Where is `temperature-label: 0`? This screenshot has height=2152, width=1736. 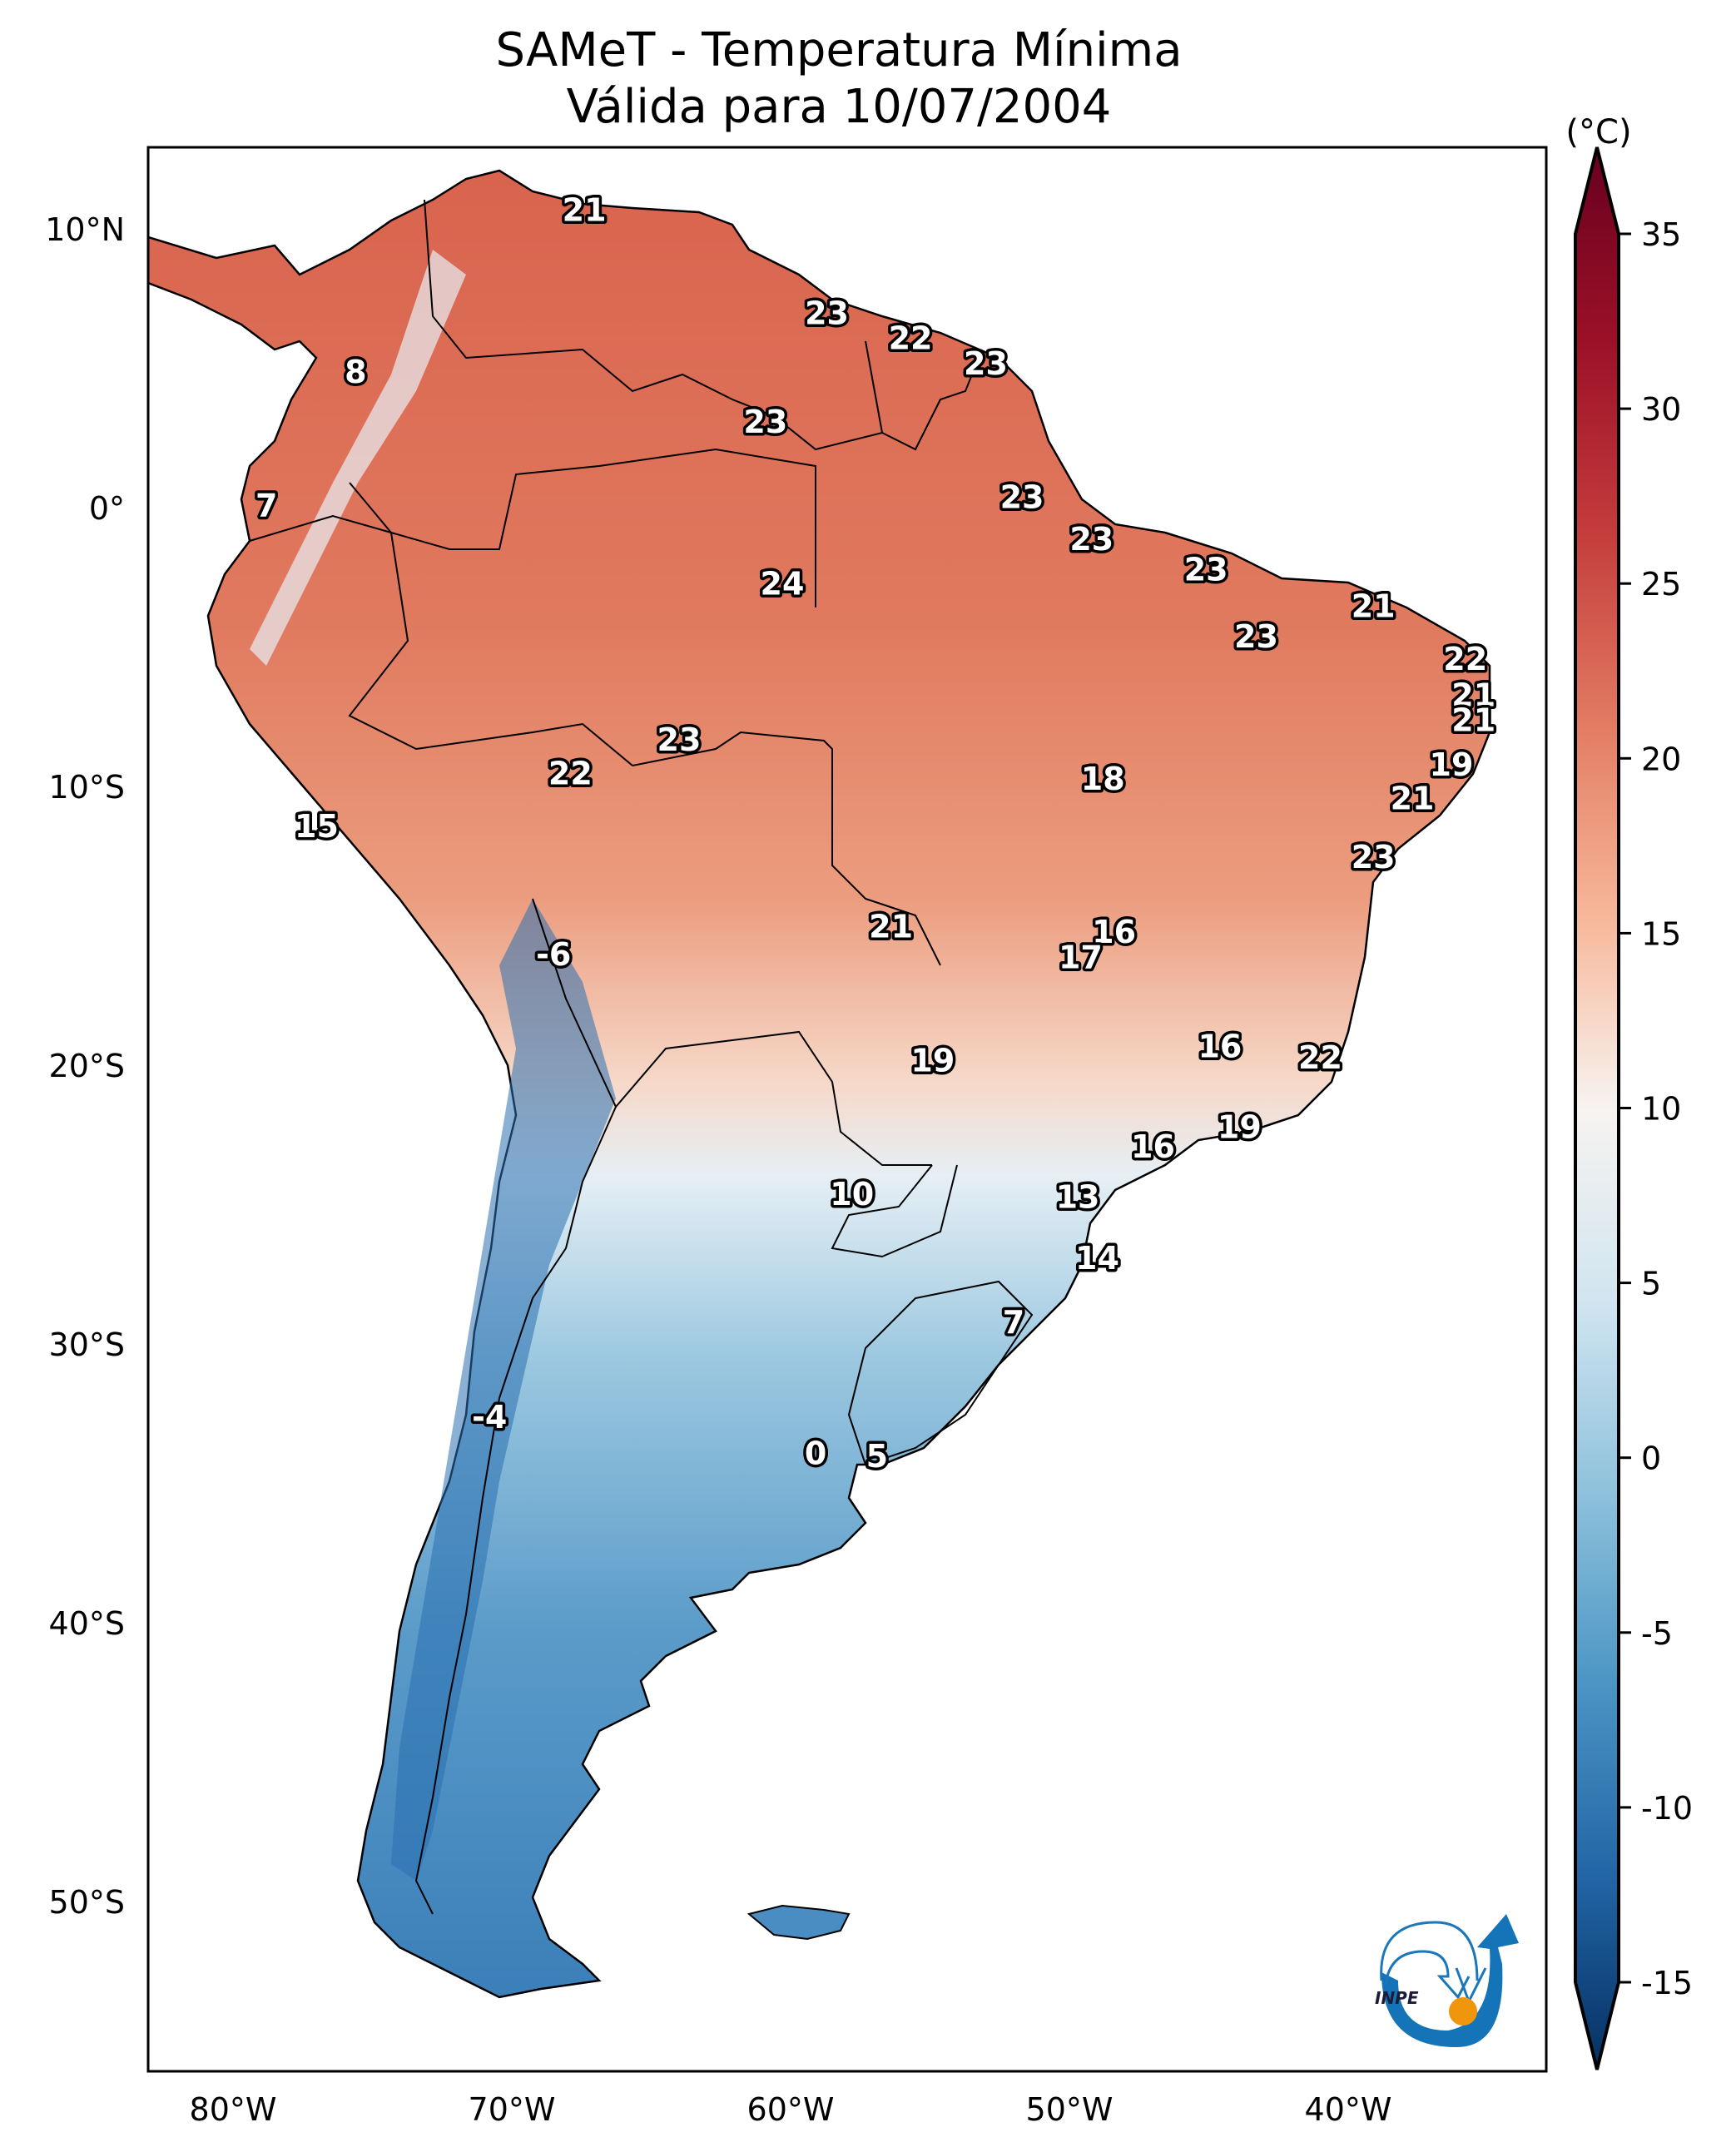
temperature-label: 0 is located at coordinates (816, 1453).